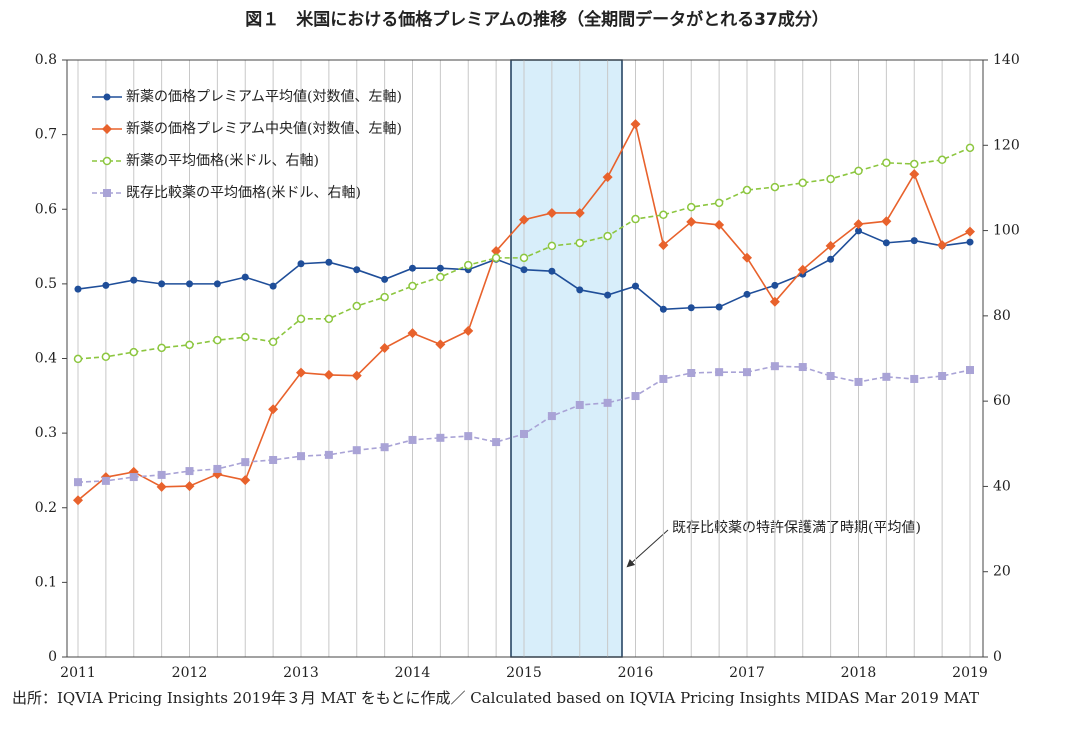 This screenshot has height=748, width=1074. What do you see at coordinates (1006, 145) in the screenshot?
I see `y2-tick-label: 120` at bounding box center [1006, 145].